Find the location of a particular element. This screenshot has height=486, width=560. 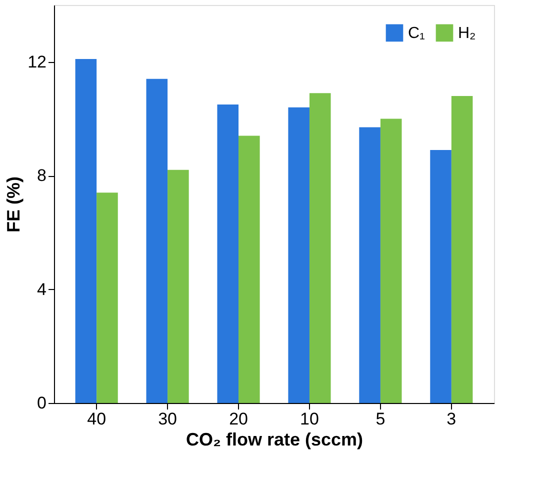

x-tick-label: 5 is located at coordinates (381, 419).